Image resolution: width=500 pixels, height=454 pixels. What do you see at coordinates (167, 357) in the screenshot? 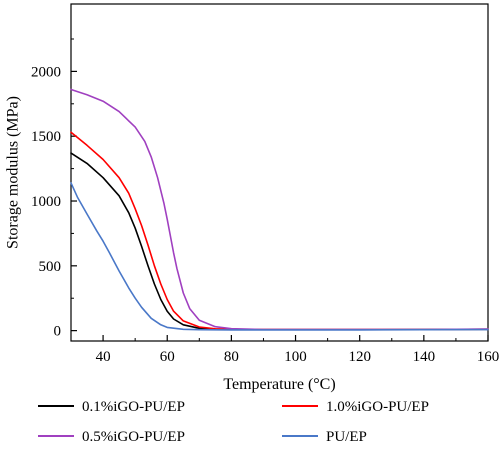
I see `x-tick-label: 60` at bounding box center [167, 357].